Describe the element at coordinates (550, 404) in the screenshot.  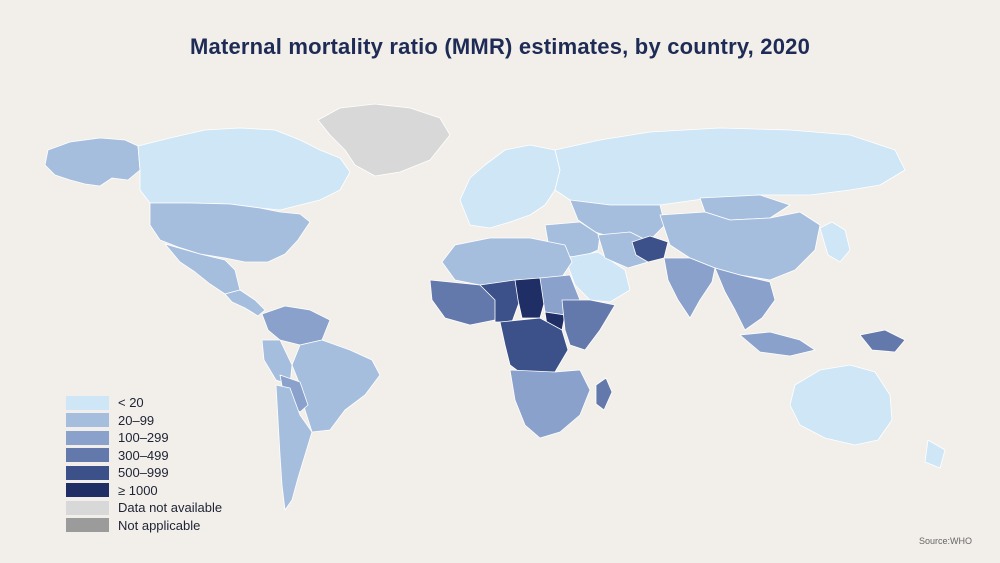
I see `southern-africa` at that location.